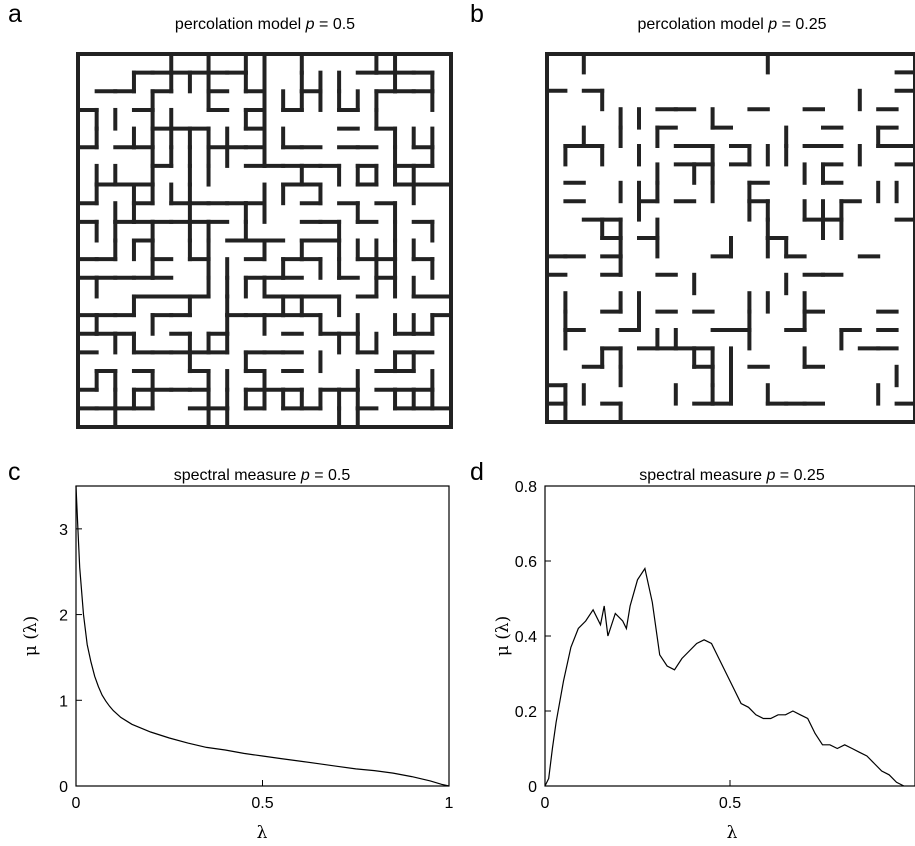  Describe the element at coordinates (63, 616) in the screenshot. I see `y-tick-label-c: 2` at that location.